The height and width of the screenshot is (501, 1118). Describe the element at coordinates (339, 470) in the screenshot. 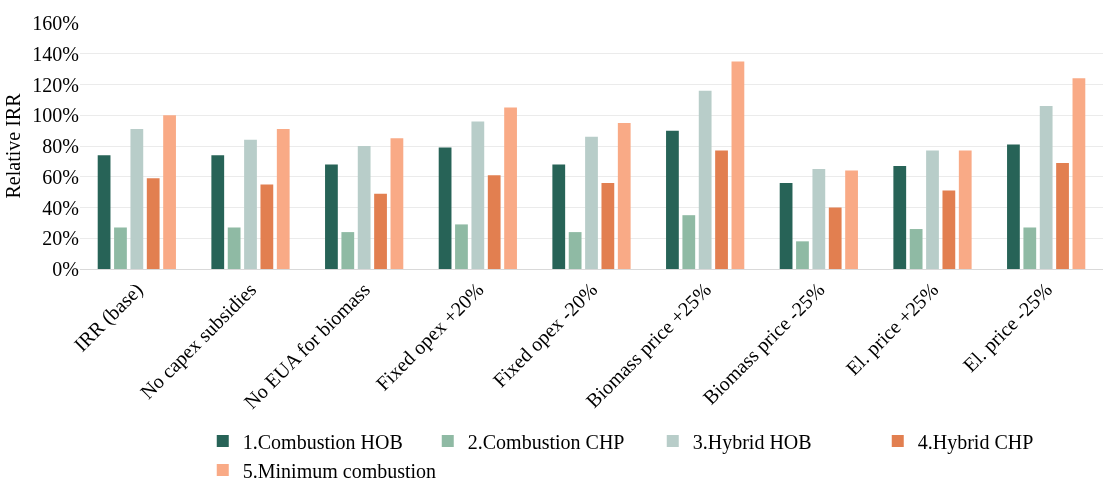

I see `legend-label: 5.Minimum combustion` at that location.